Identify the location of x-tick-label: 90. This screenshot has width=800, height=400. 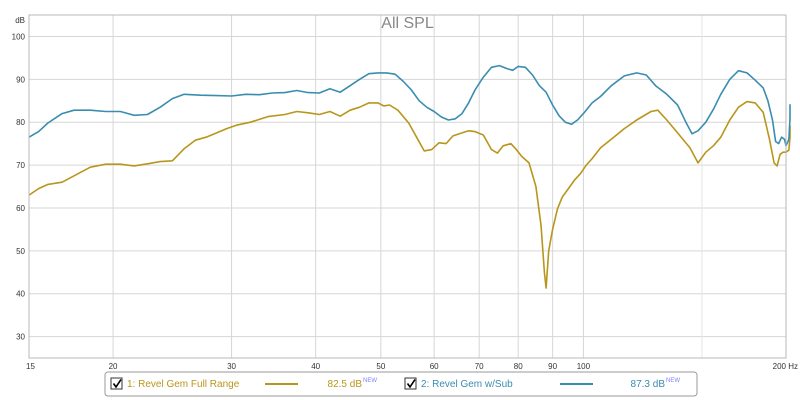
(552, 366).